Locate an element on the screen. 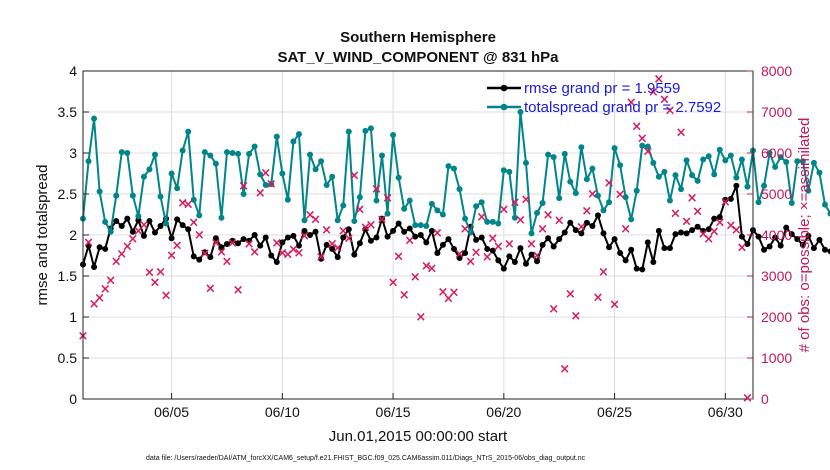  y-right-tick-label-1: 1000 is located at coordinates (776, 358).